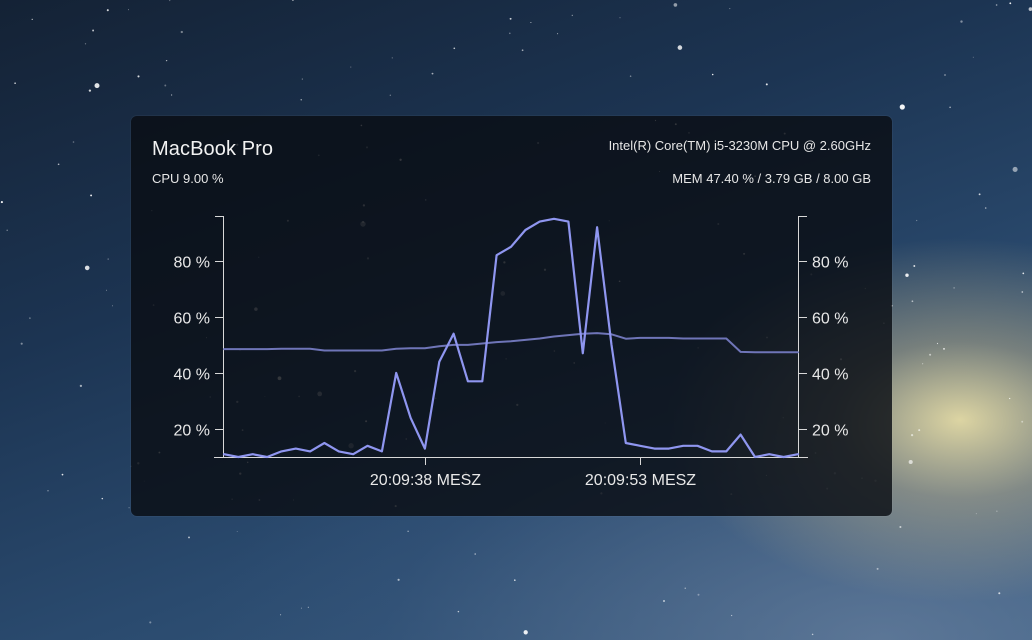 The height and width of the screenshot is (640, 1032). What do you see at coordinates (739, 145) in the screenshot?
I see `cpu-model-label: Intel(R) Core(TM) i5-3230M CPU @ 2.60GHz` at bounding box center [739, 145].